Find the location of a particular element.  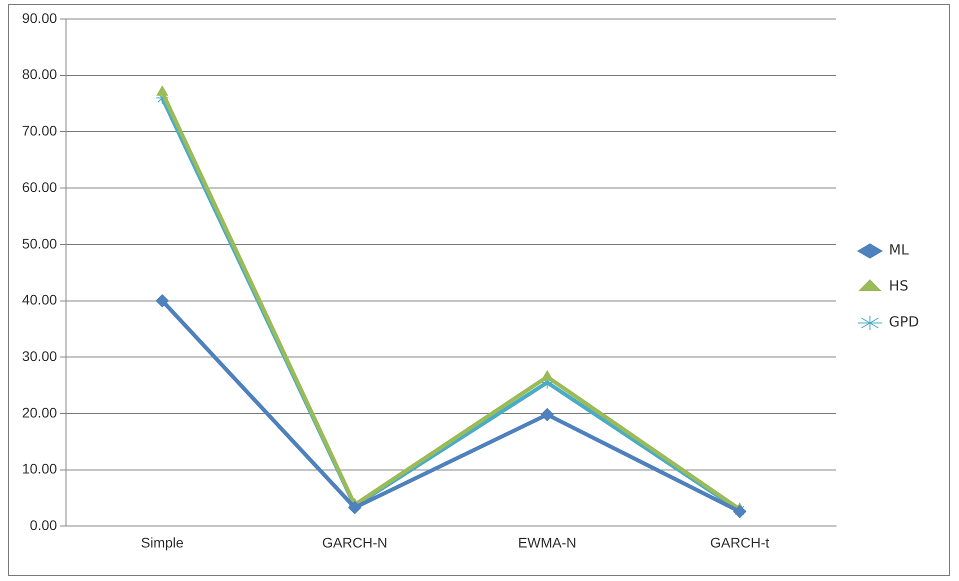

legend-label: HS is located at coordinates (898, 286).